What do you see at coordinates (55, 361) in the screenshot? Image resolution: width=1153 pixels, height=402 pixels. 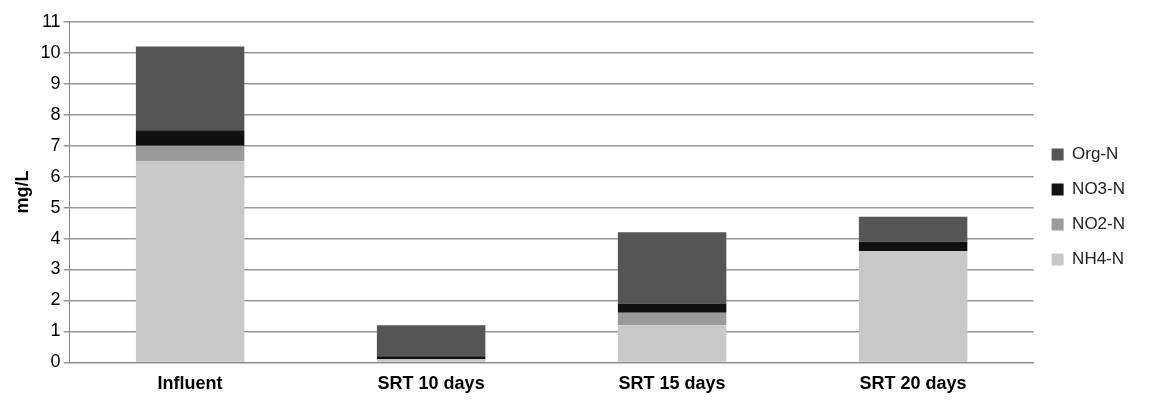 I see `y-tick-label: 0` at bounding box center [55, 361].